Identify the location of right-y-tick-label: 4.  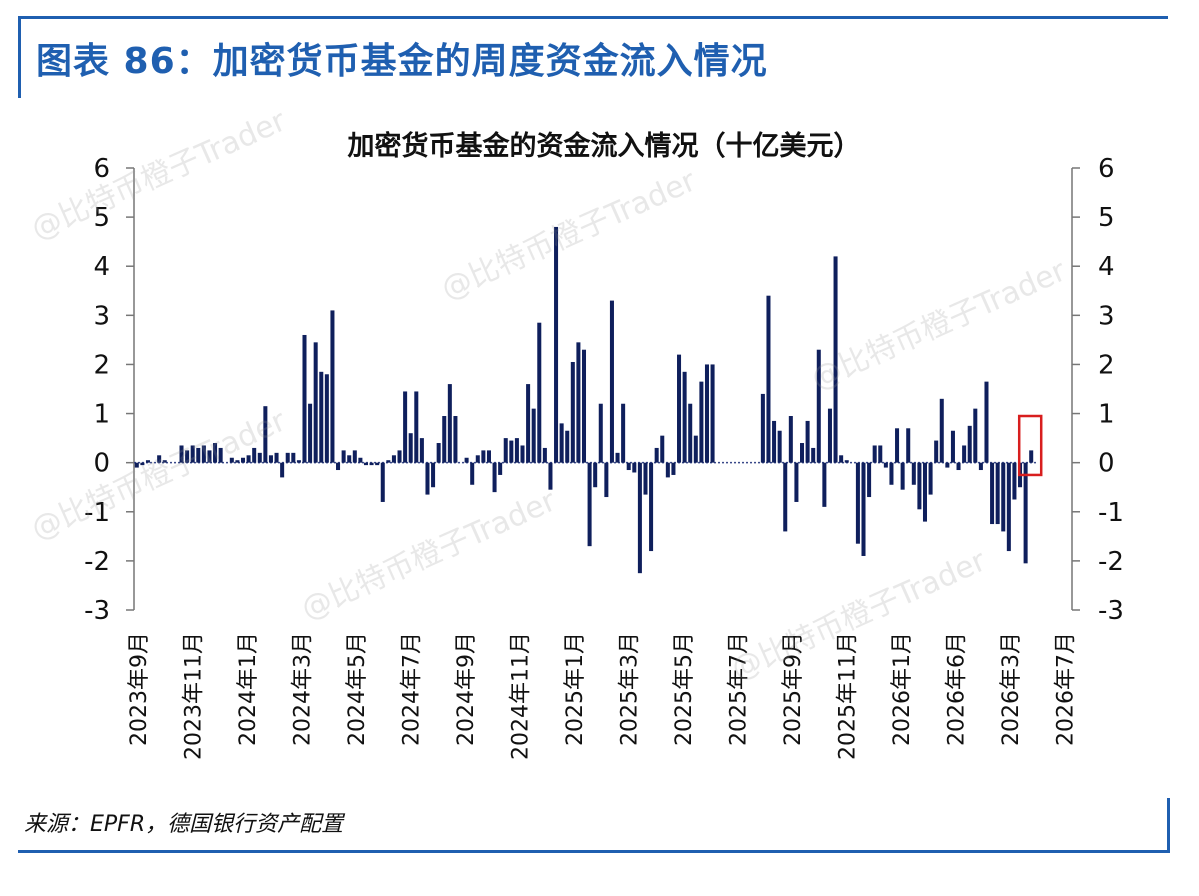
(1106, 267).